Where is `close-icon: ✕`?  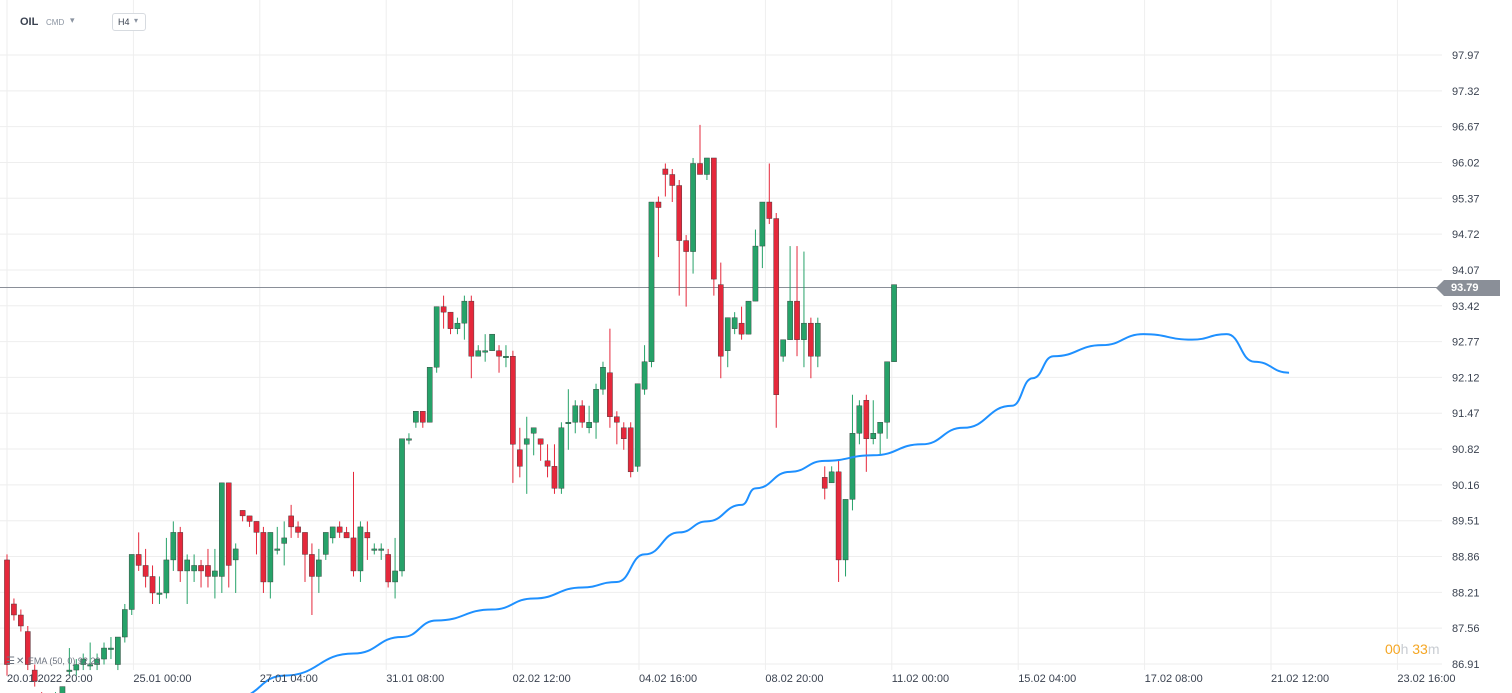
close-icon: ✕ is located at coordinates (20, 661).